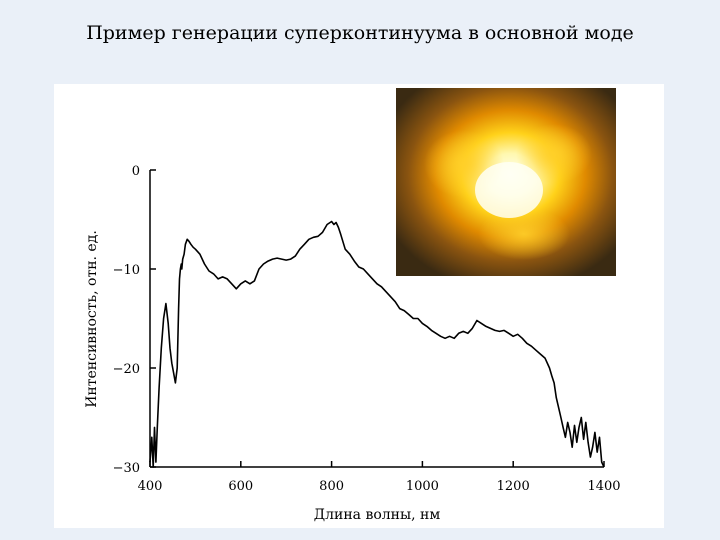 This screenshot has width=720, height=540. I want to click on x-tick-label: 1000, so click(422, 486).